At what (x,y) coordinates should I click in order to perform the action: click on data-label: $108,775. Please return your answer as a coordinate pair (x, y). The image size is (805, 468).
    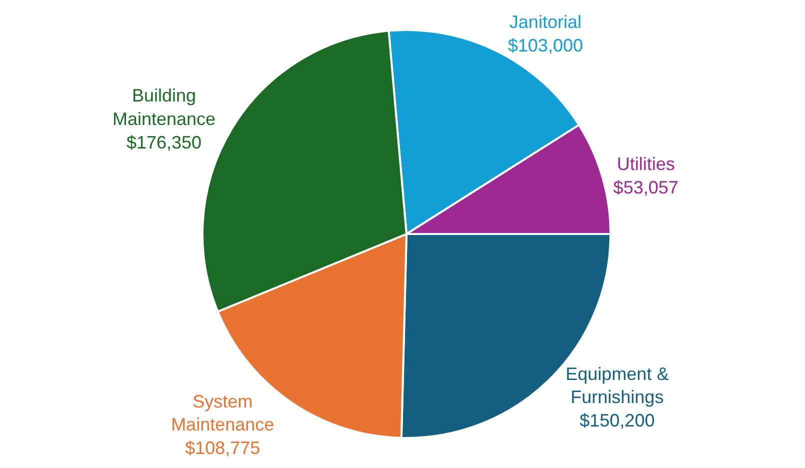
    Looking at the image, I should click on (222, 448).